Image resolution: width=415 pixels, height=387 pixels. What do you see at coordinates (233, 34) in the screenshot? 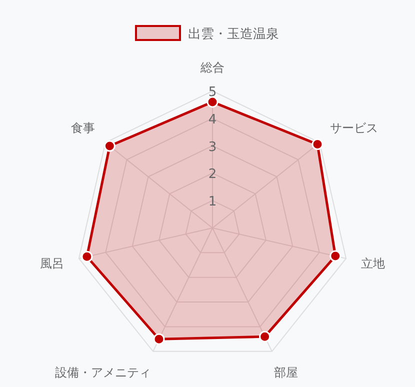
I see `legend-label: 出雲・玉造温泉` at bounding box center [233, 34].